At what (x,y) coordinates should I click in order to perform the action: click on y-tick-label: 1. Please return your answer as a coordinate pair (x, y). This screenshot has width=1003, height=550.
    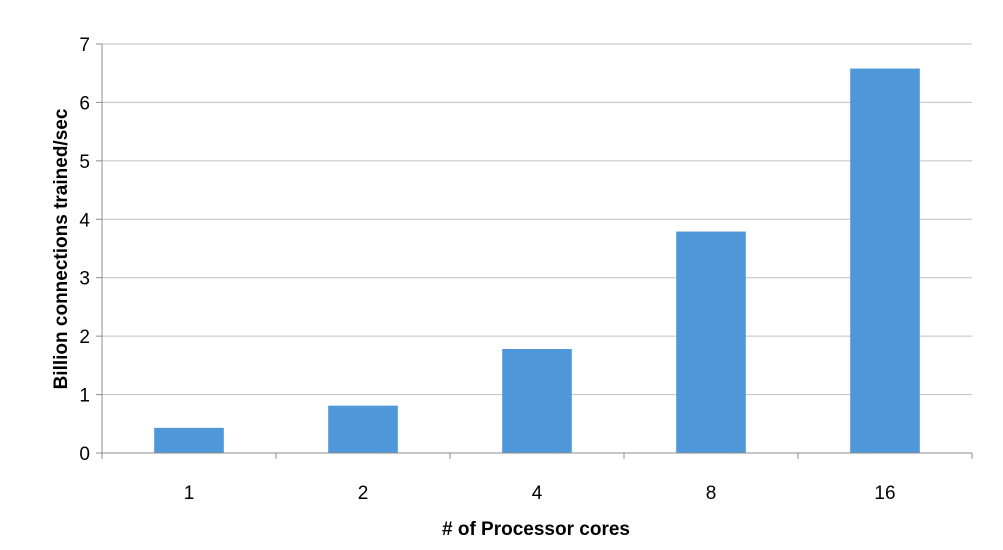
    Looking at the image, I should click on (84, 396).